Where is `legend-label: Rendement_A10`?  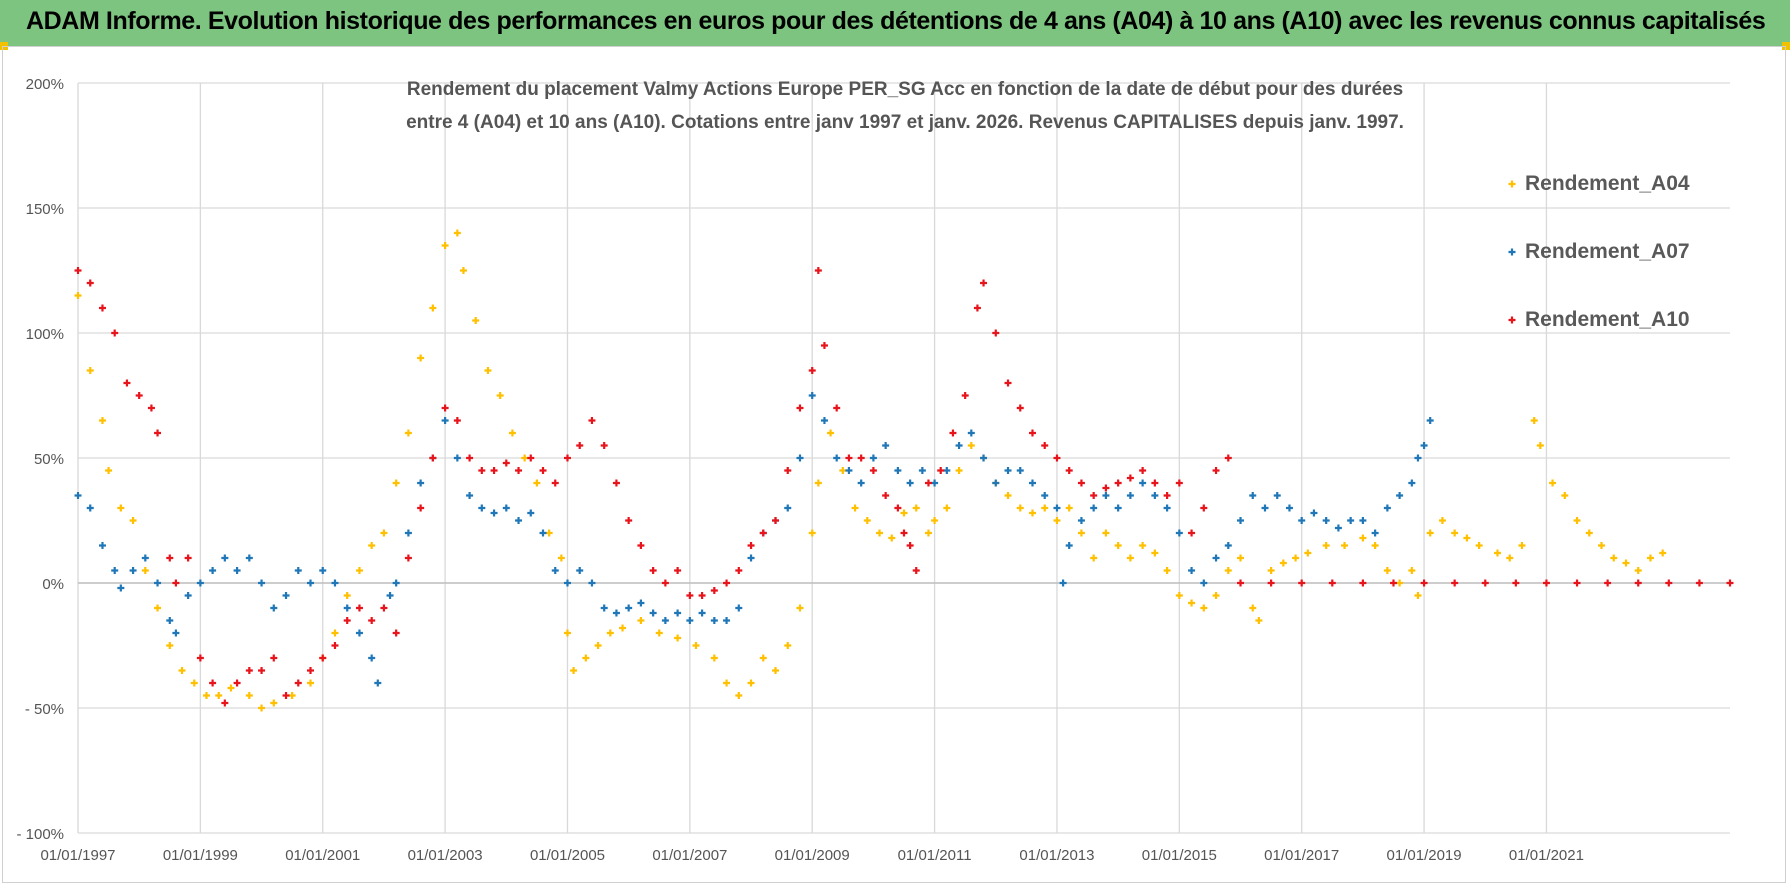
legend-label: Rendement_A10 is located at coordinates (1607, 319).